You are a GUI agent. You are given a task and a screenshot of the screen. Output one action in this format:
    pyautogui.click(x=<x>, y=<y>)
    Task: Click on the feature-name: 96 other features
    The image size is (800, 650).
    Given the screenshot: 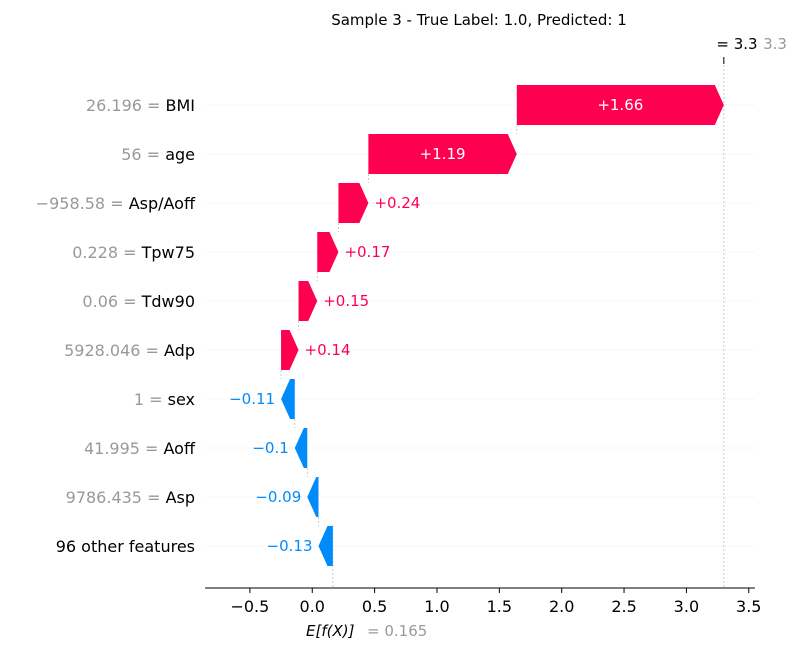 What is the action you would take?
    pyautogui.click(x=125, y=546)
    